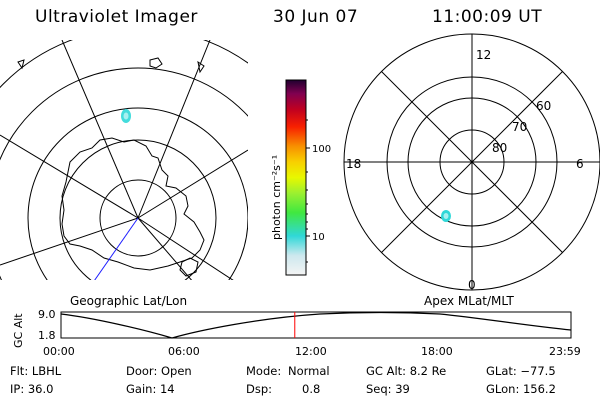 The image size is (600, 400). What do you see at coordinates (129, 301) in the screenshot?
I see `left-panel-label: Geographic Lat/Lon` at bounding box center [129, 301].